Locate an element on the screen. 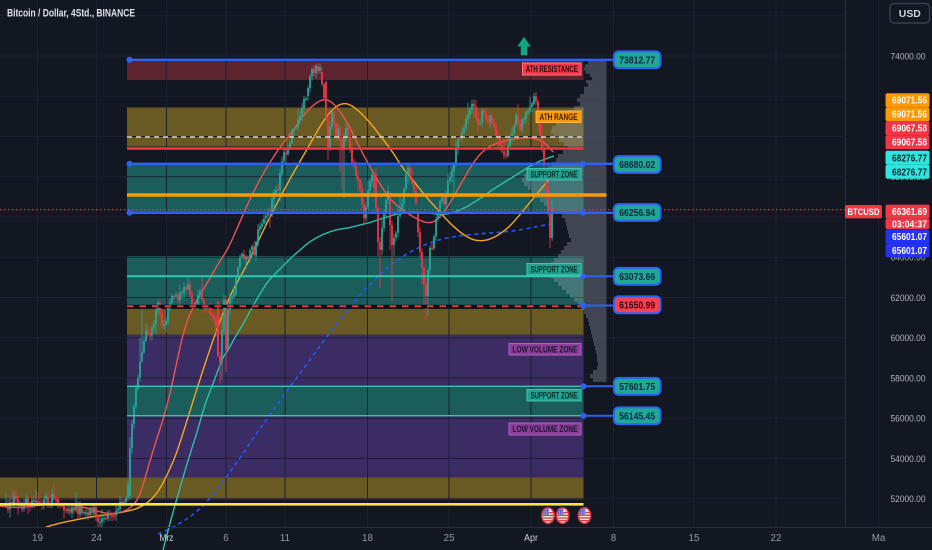  svg-text: 25 is located at coordinates (449, 538).